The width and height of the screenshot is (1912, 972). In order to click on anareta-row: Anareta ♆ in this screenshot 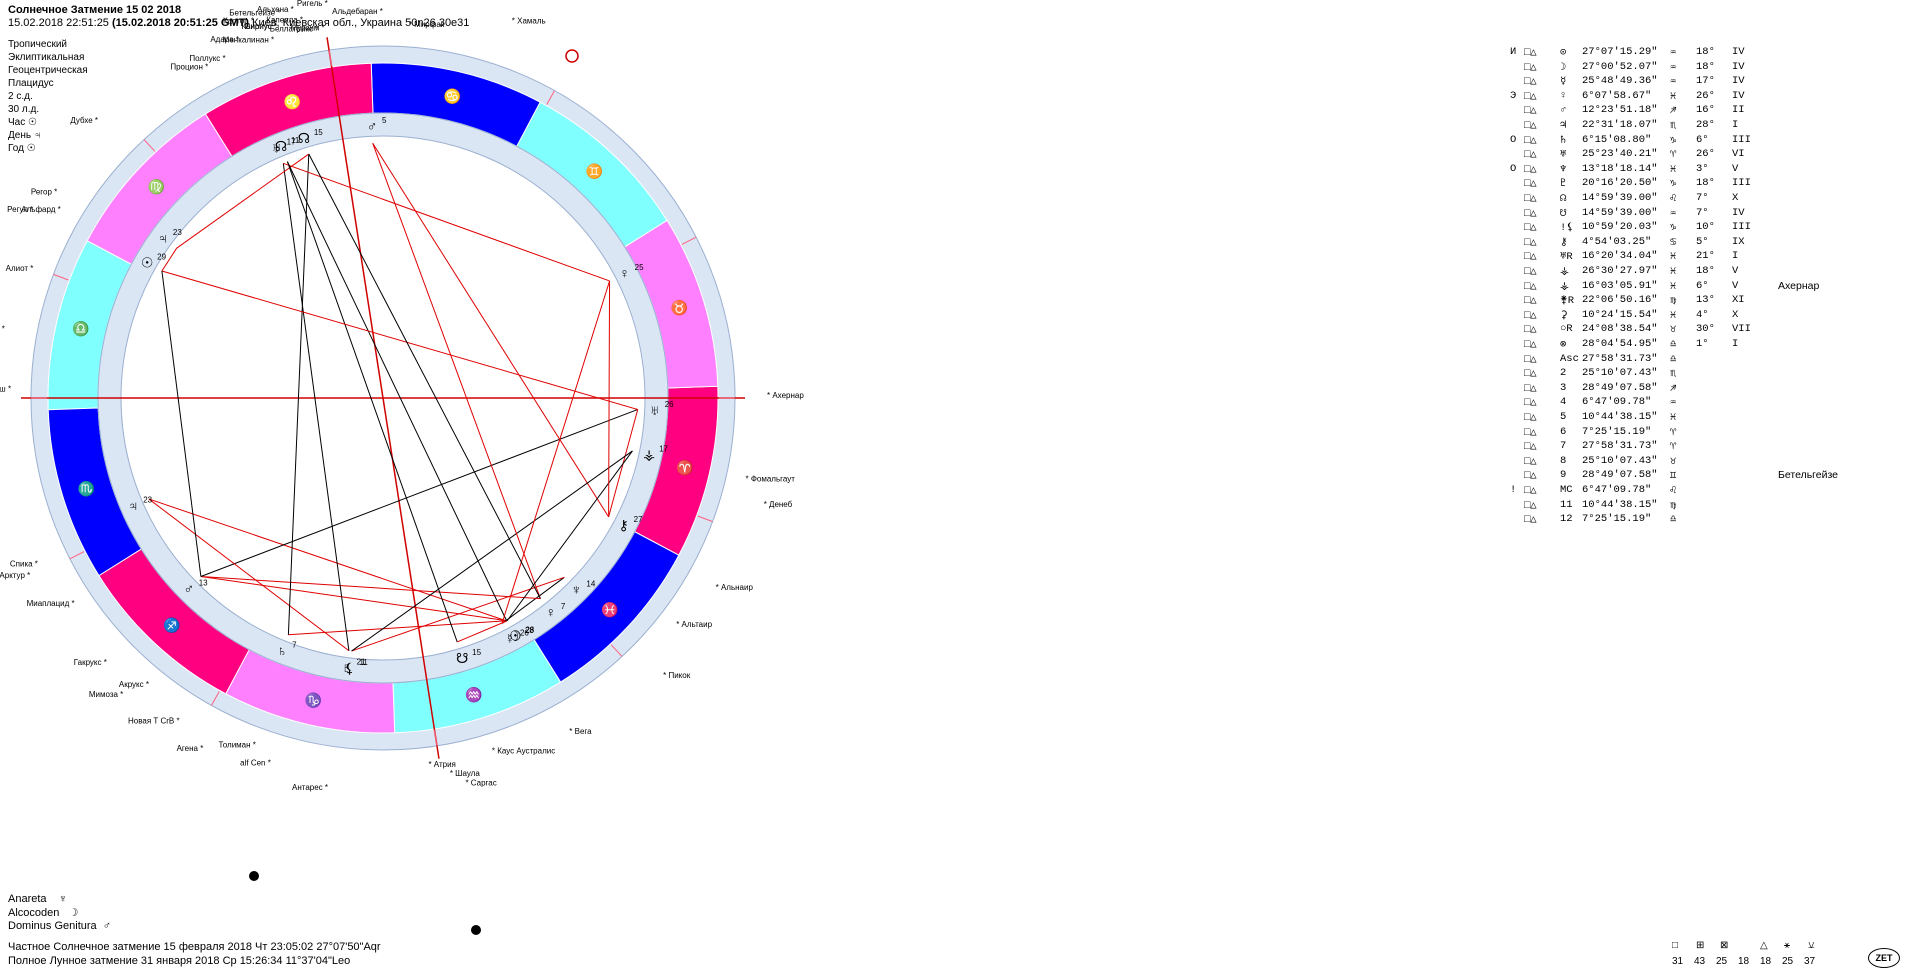, I will do `click(38, 899)`.